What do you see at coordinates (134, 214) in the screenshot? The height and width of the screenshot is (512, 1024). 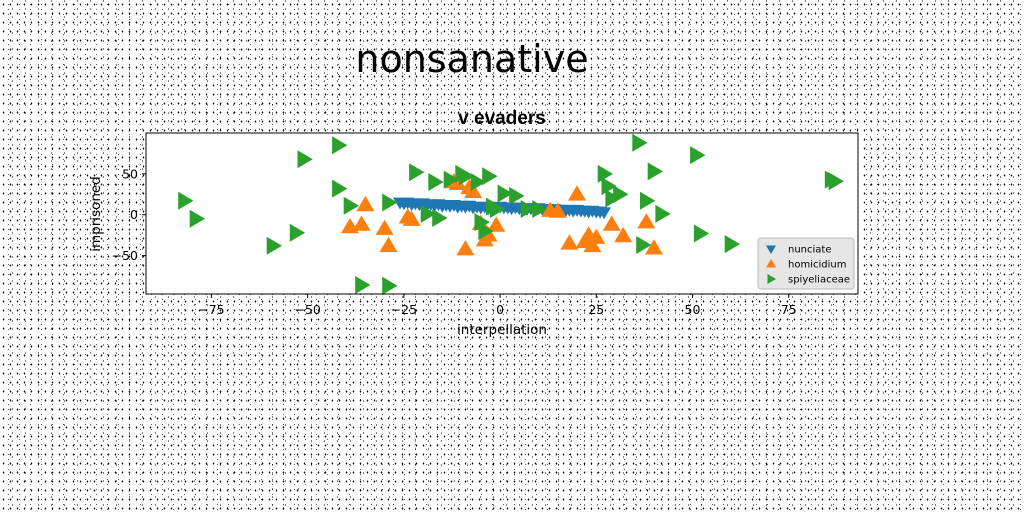 I see `y-tick-label: 0` at bounding box center [134, 214].